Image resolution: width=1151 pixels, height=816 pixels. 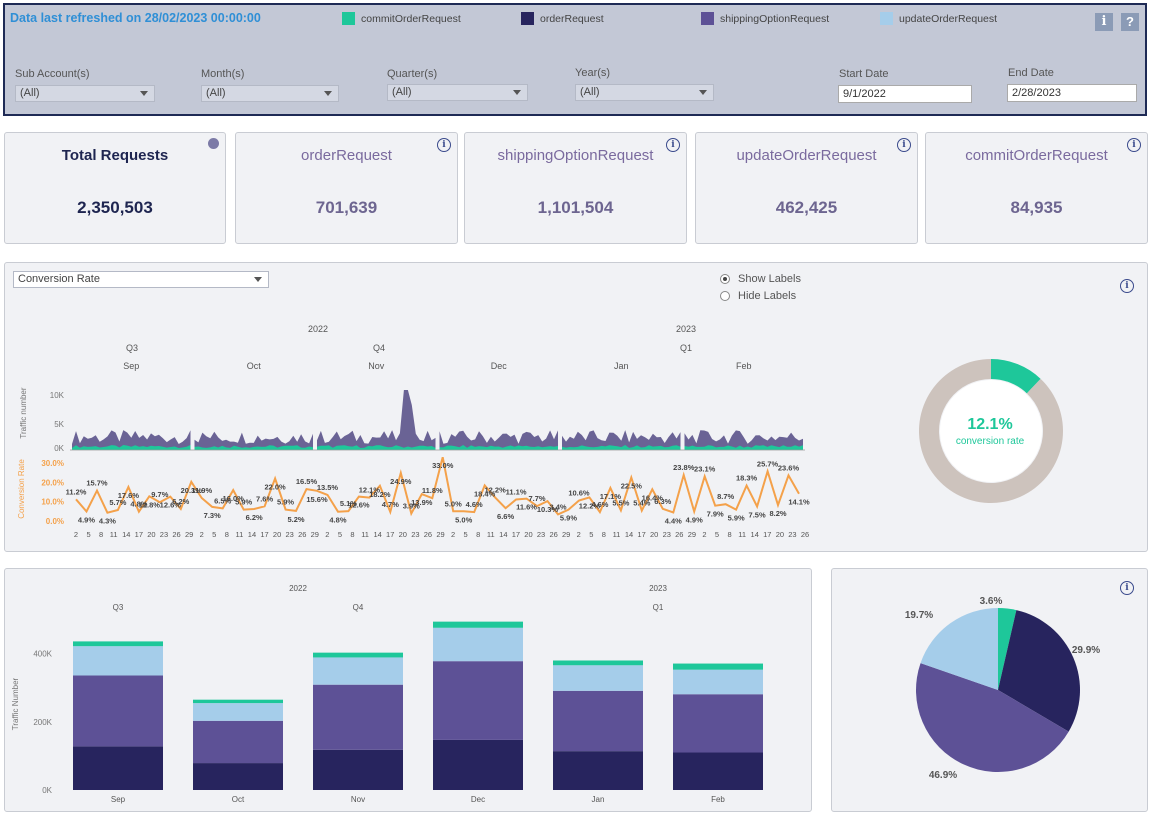 I want to click on show-labels-radio: Show Labels, so click(x=760, y=279).